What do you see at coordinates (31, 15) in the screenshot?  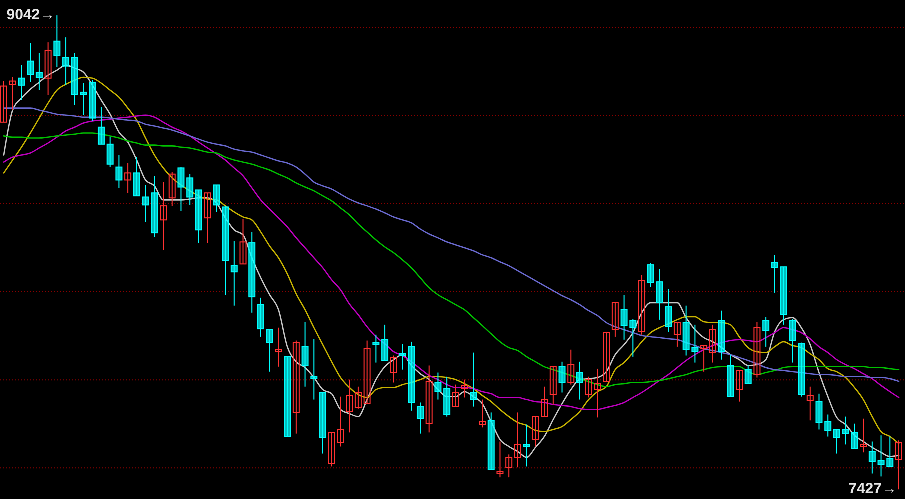 I see `annotation: 9042→` at bounding box center [31, 15].